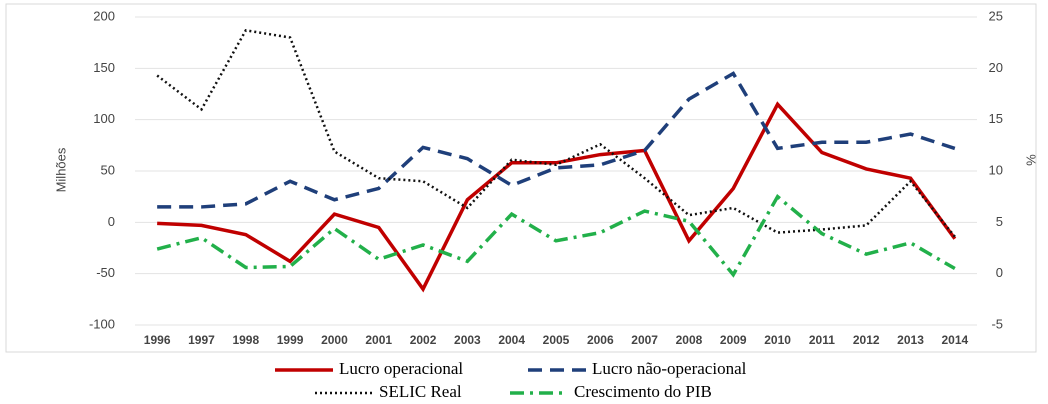  Describe the element at coordinates (1031, 160) in the screenshot. I see `y2-axis-label: %` at that location.